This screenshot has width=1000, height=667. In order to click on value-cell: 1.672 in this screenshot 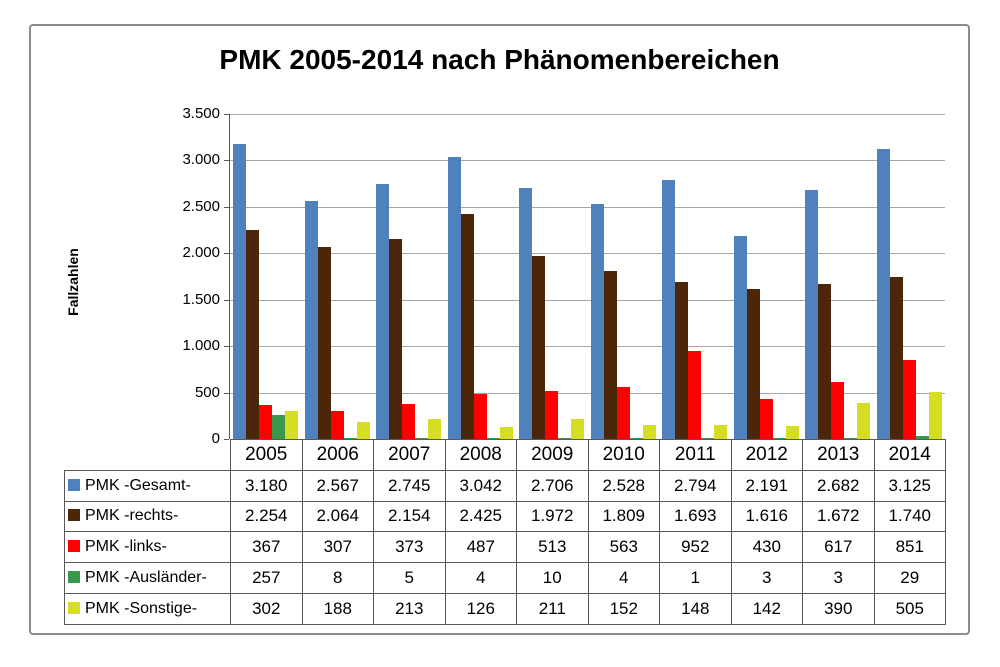, I will do `click(838, 516)`.